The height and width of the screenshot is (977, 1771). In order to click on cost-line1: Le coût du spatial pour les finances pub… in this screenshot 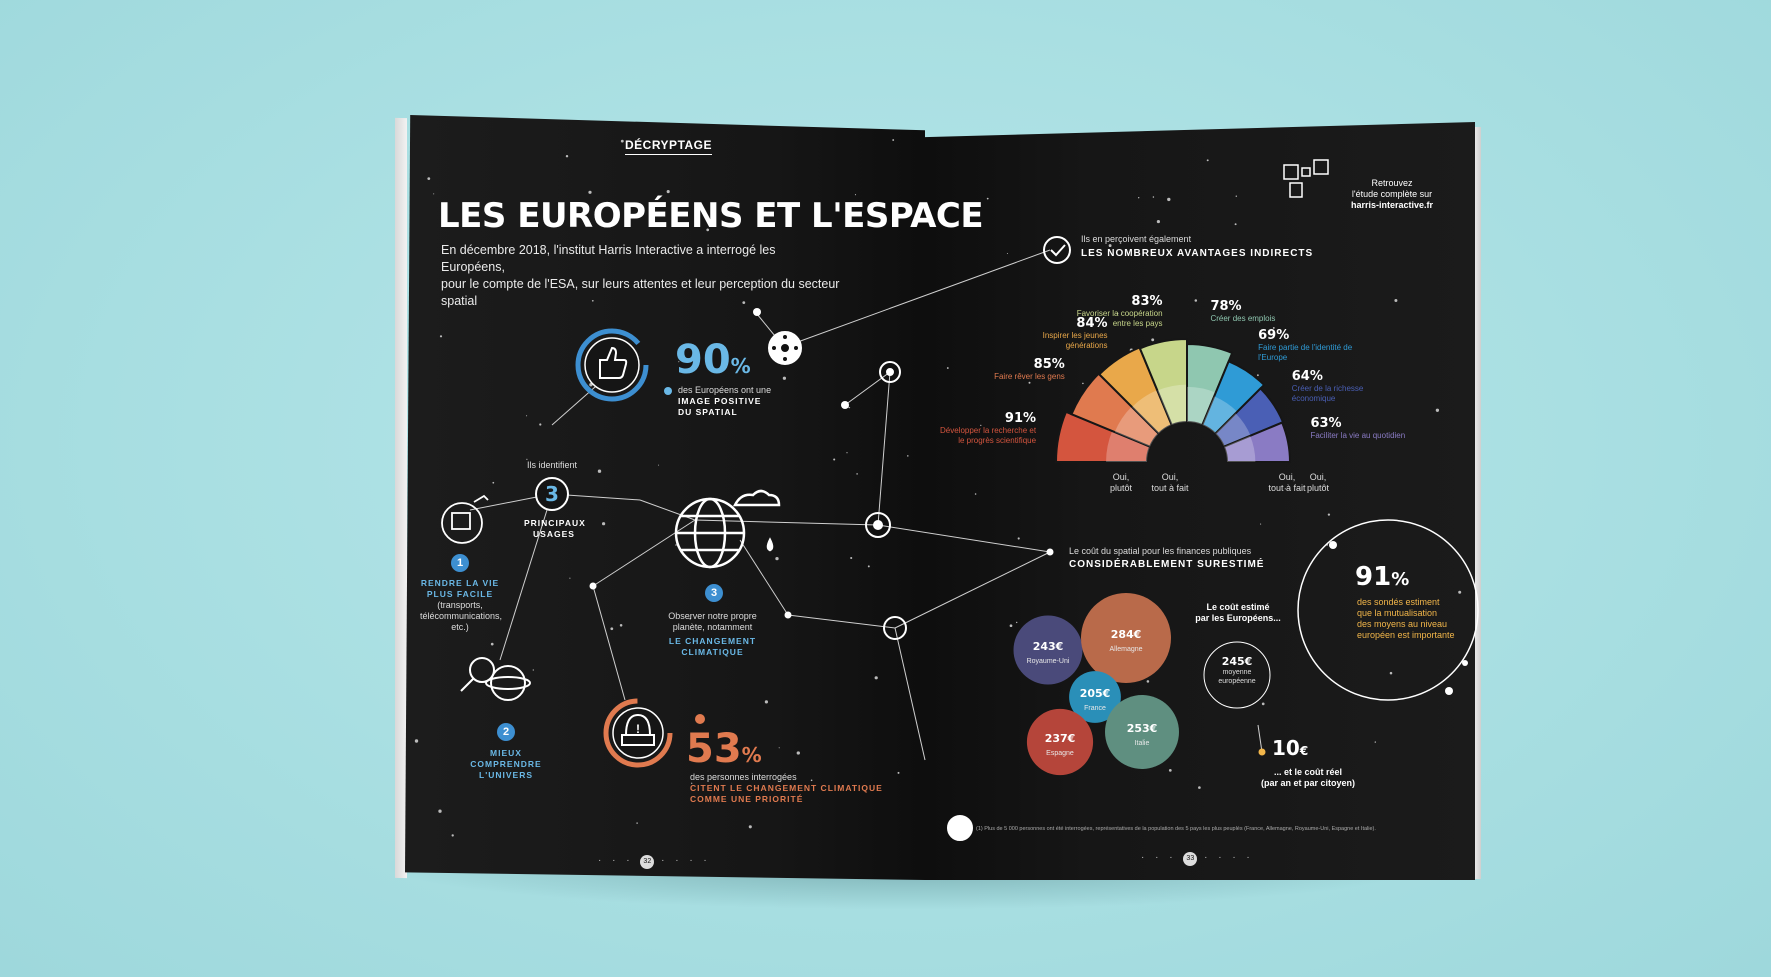, I will do `click(1160, 551)`.